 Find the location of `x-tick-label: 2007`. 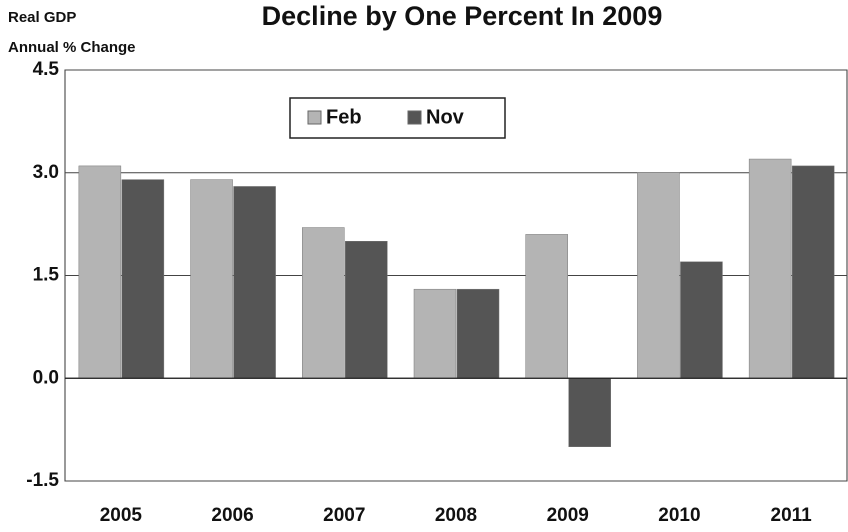

x-tick-label: 2007 is located at coordinates (344, 515).